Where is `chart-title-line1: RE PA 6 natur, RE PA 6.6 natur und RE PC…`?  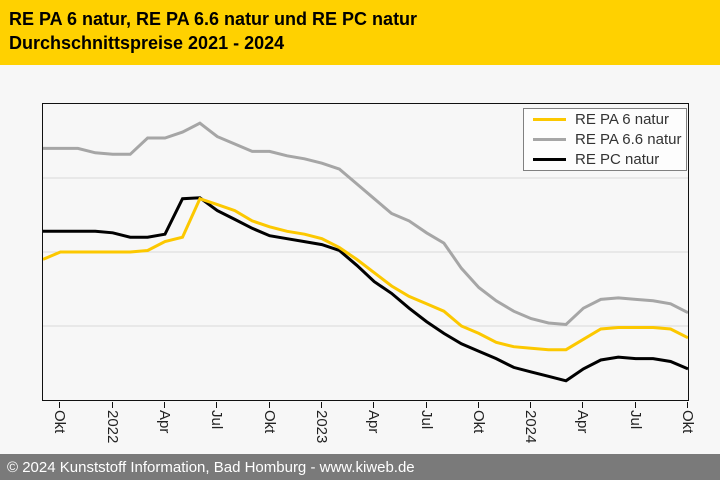 chart-title-line1: RE PA 6 natur, RE PA 6.6 natur und RE PC… is located at coordinates (213, 19).